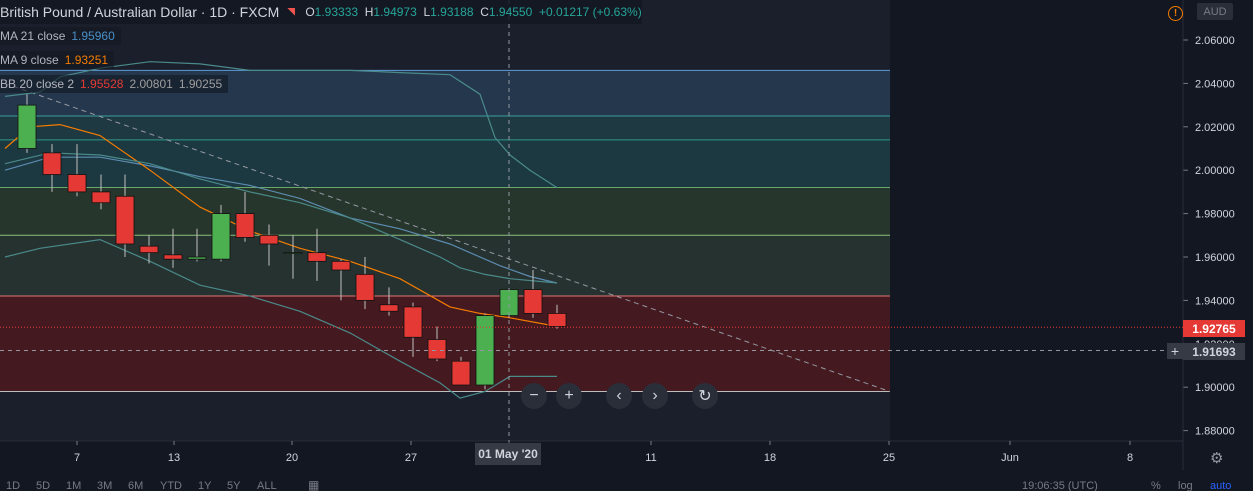  What do you see at coordinates (77, 458) in the screenshot?
I see `x-tick-label: 7` at bounding box center [77, 458].